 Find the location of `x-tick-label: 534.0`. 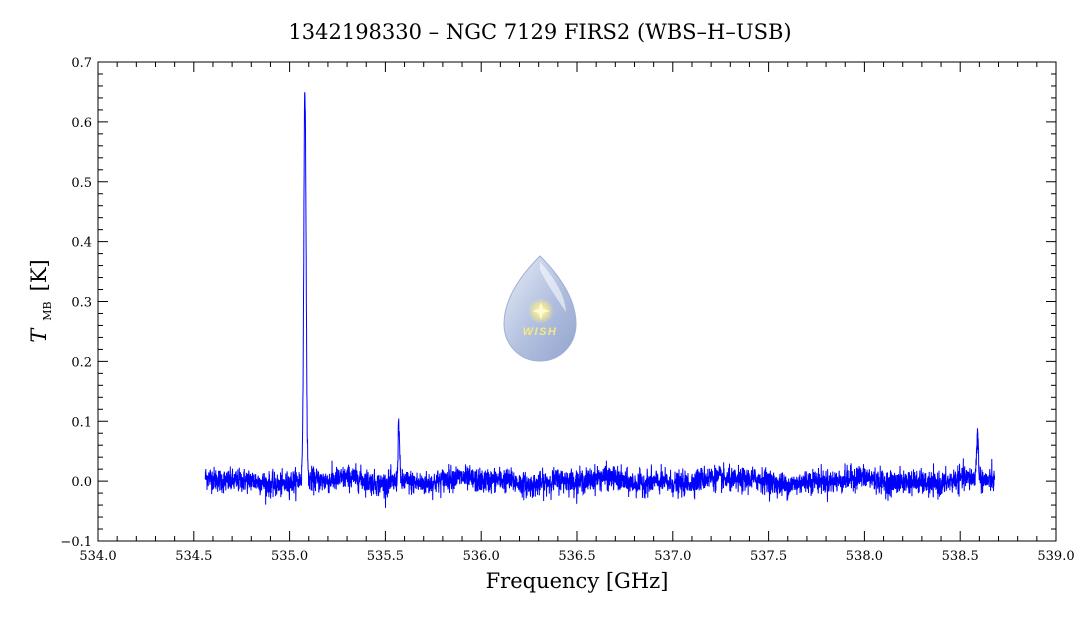

x-tick-label: 534.0 is located at coordinates (97, 556).